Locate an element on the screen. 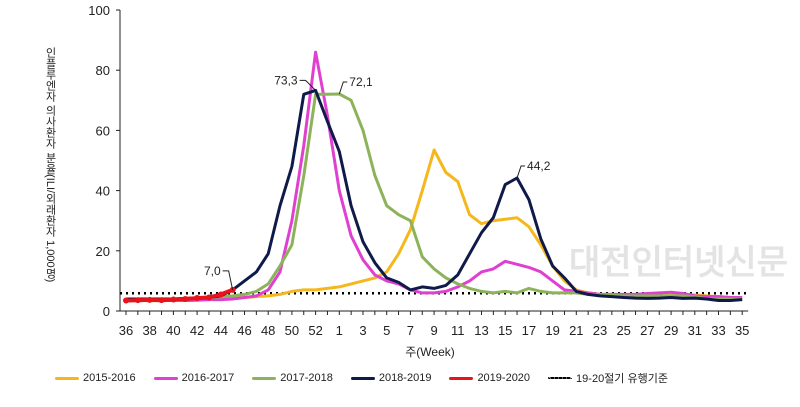 This screenshot has width=800, height=407. series-line-2019-2020 is located at coordinates (179, 295).